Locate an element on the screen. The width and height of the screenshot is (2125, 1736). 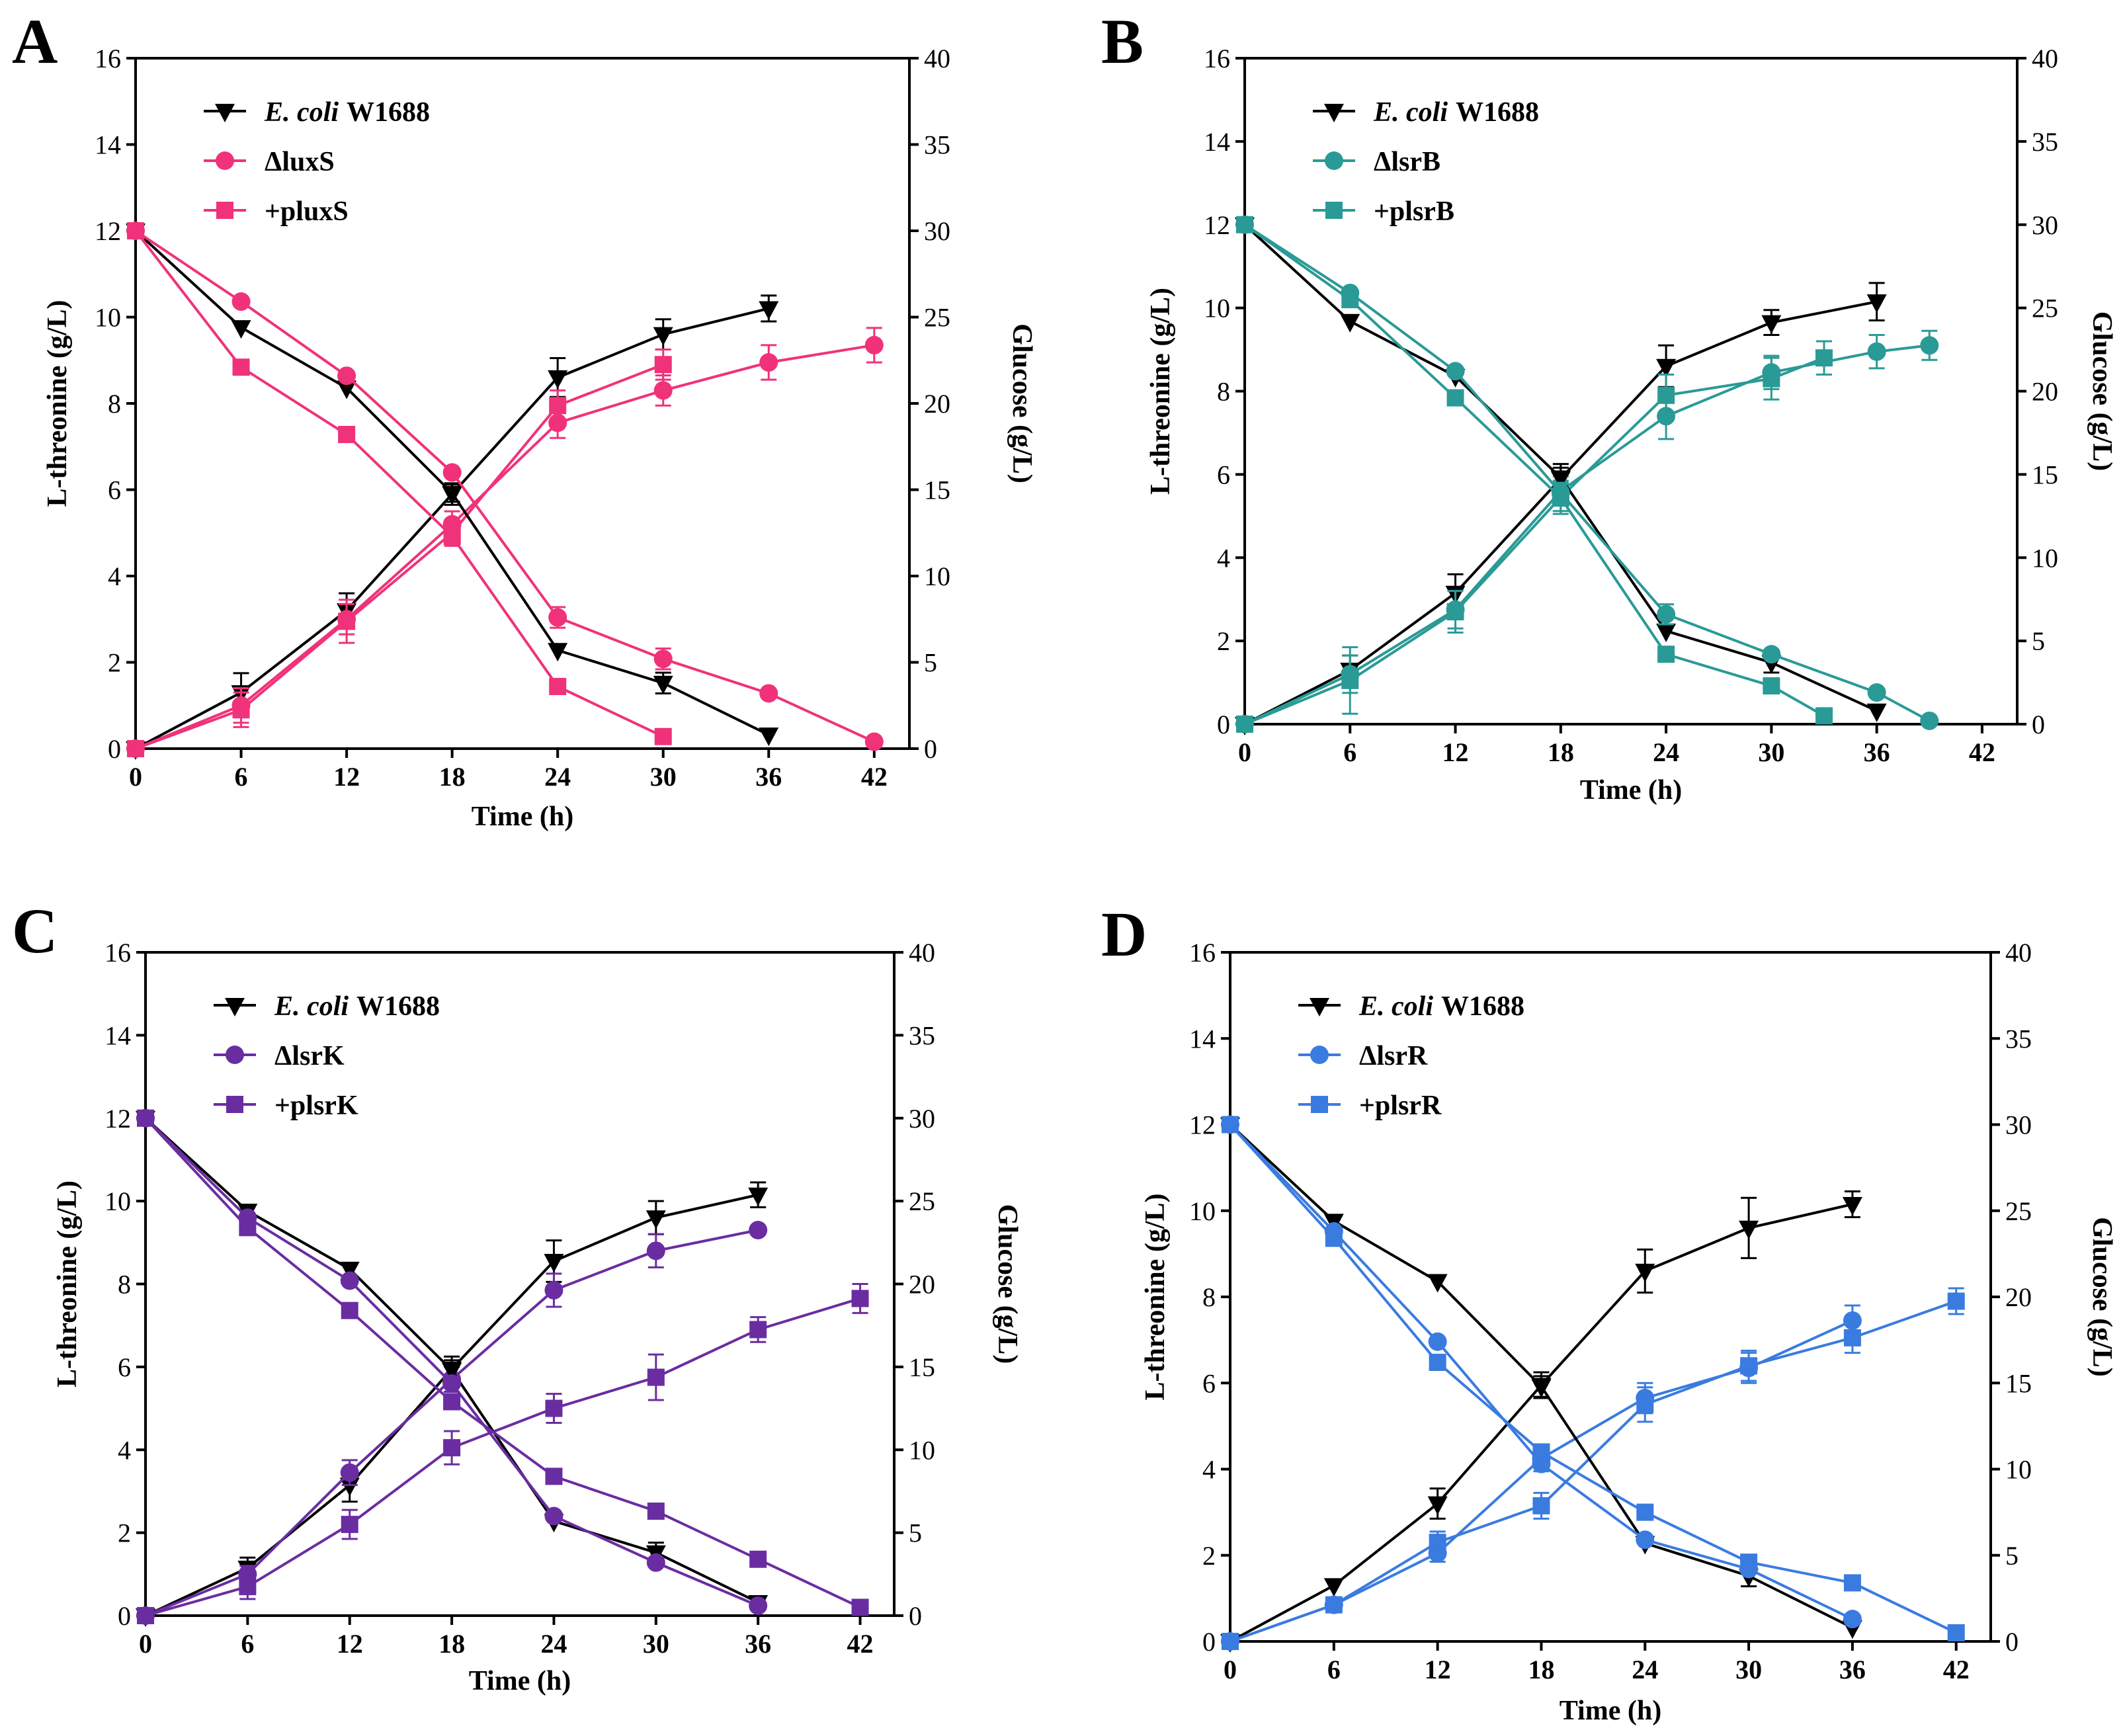
legend-entry: ΔlsrB is located at coordinates (1376, 162).